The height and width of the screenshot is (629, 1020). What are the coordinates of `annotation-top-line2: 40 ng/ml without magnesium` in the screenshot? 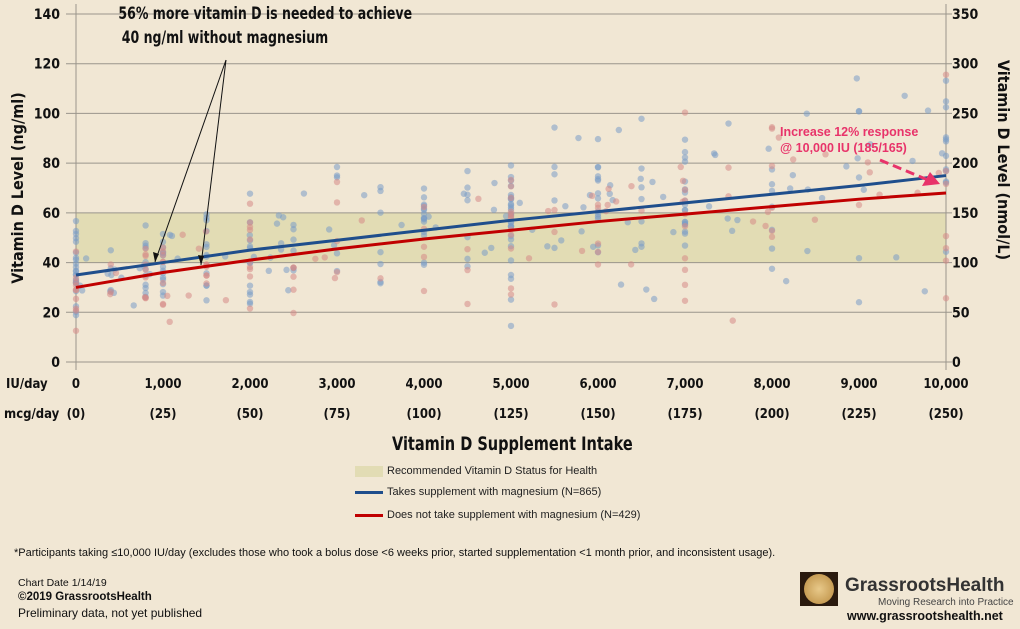 It's located at (225, 38).